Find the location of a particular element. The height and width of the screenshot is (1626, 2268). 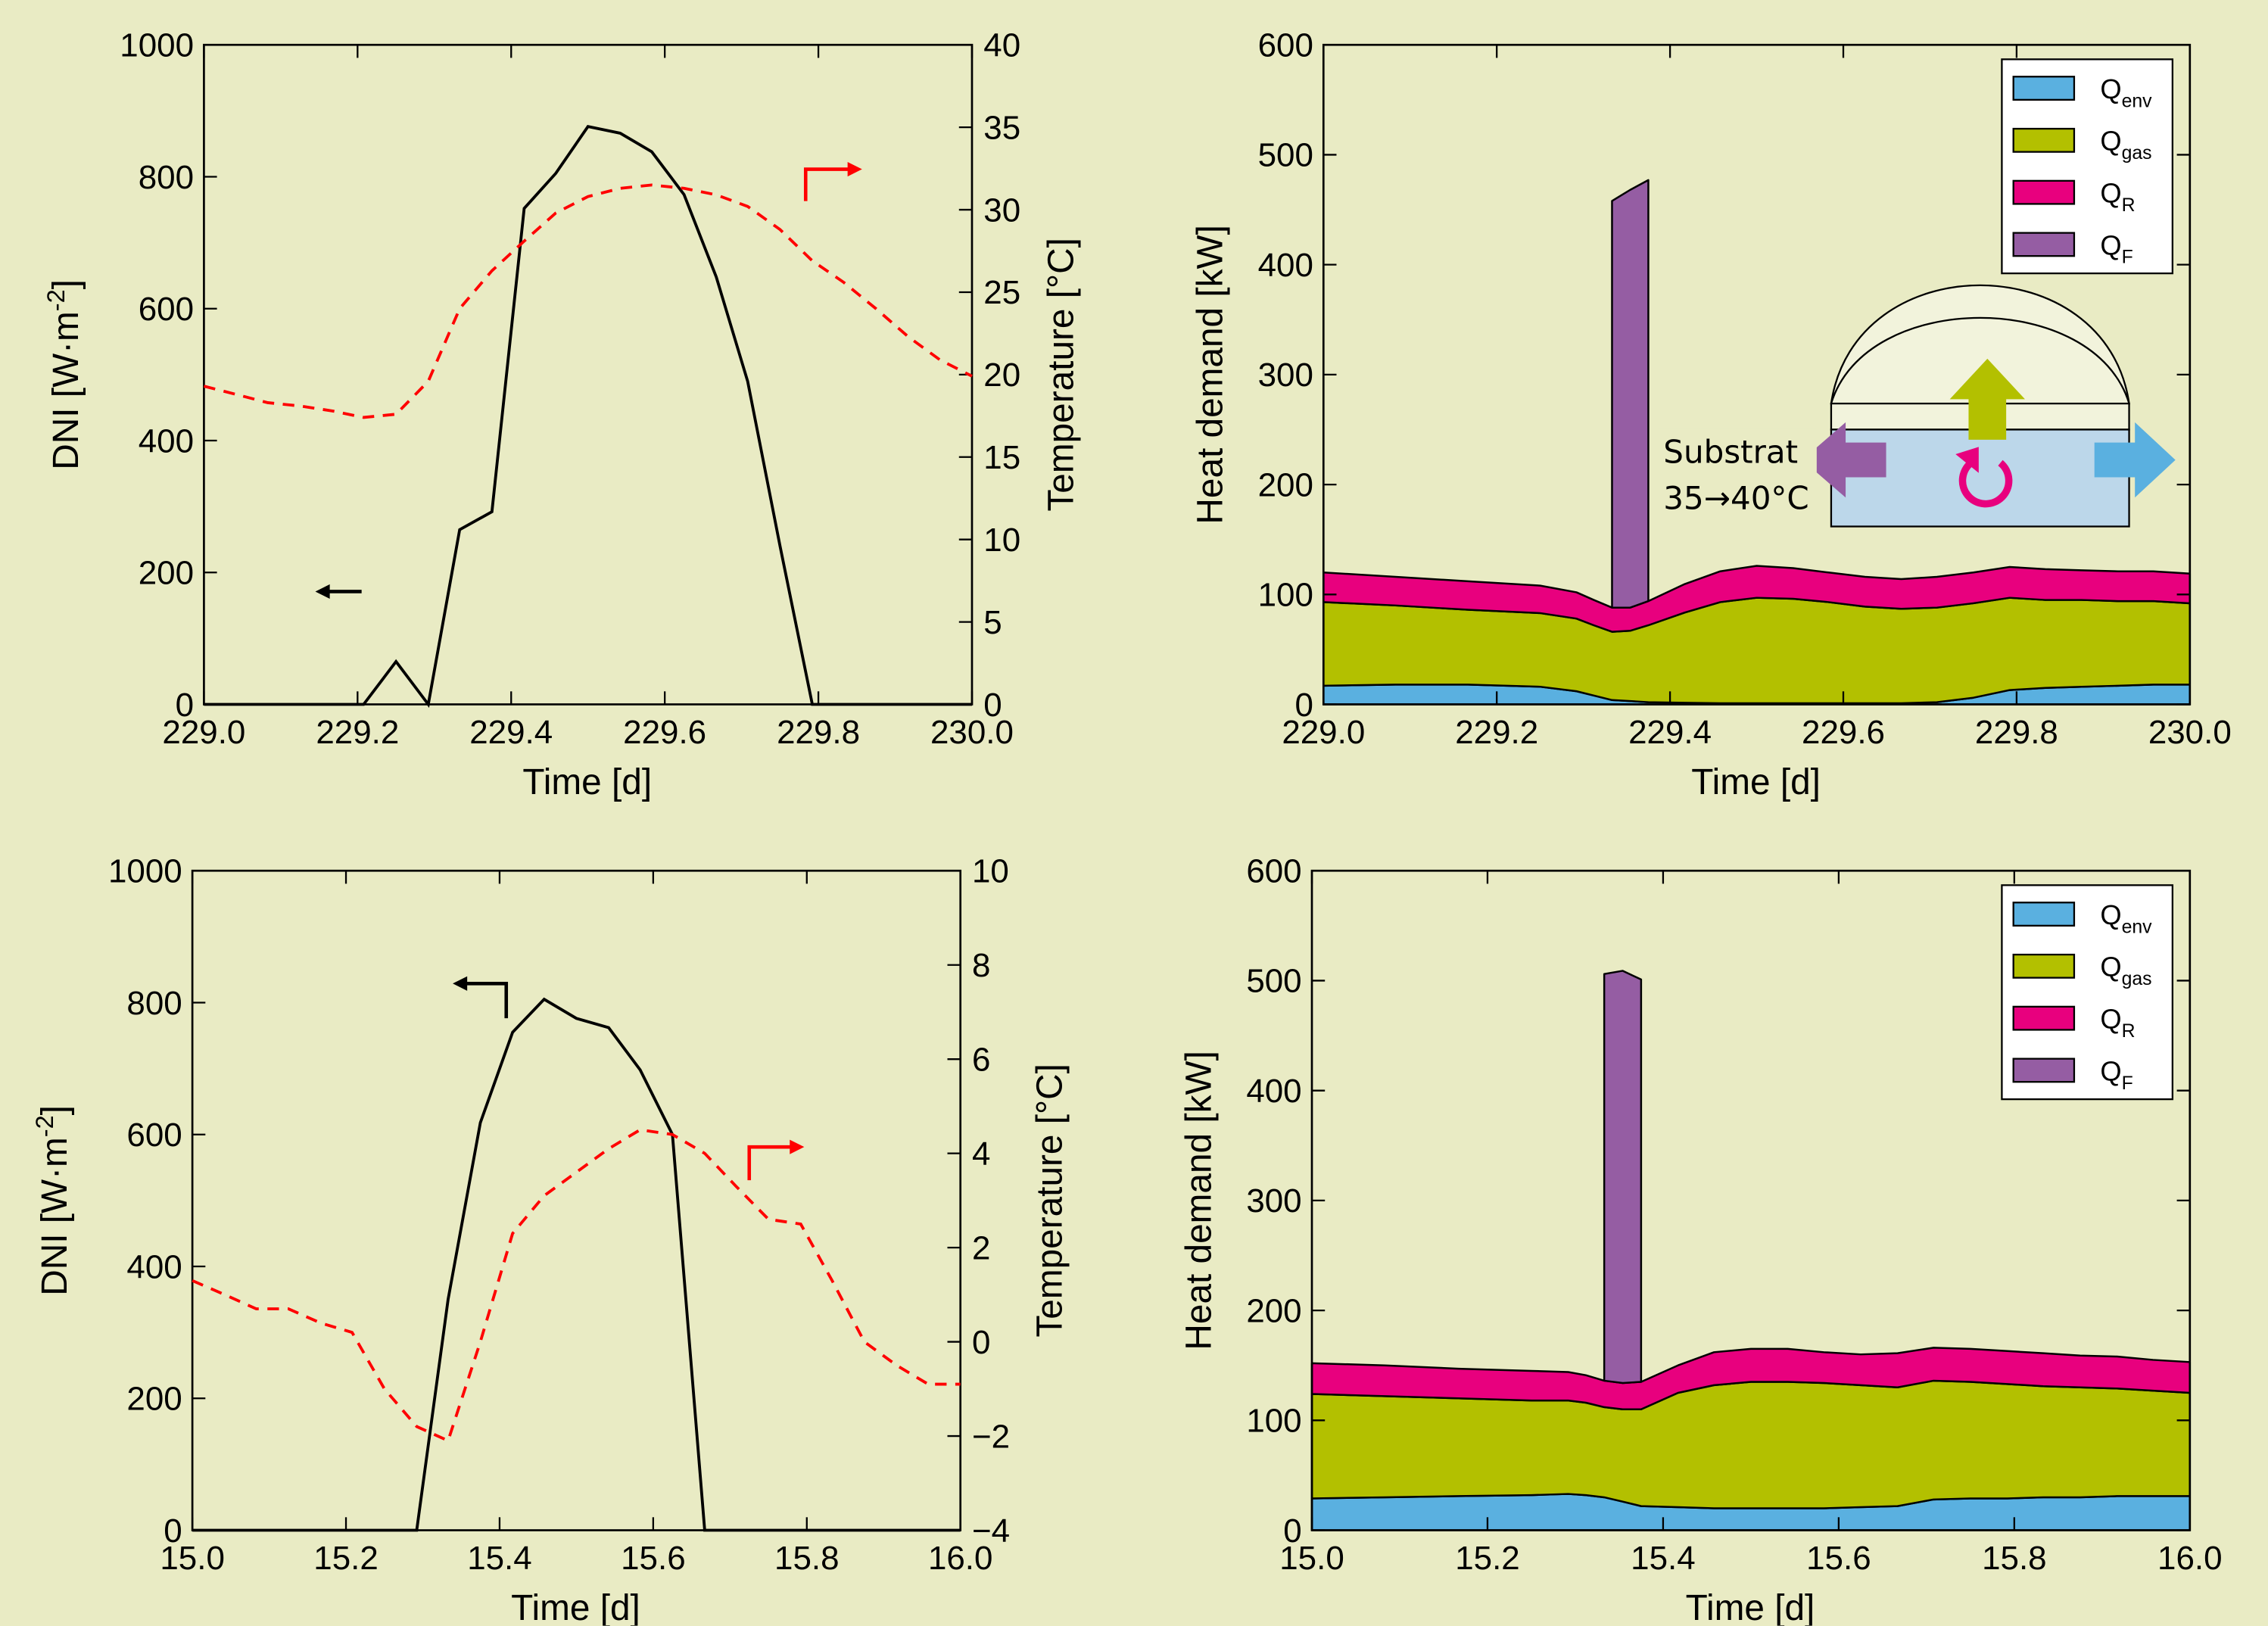

y2-axis-label: Temperature [°C] is located at coordinates (1050, 1200).